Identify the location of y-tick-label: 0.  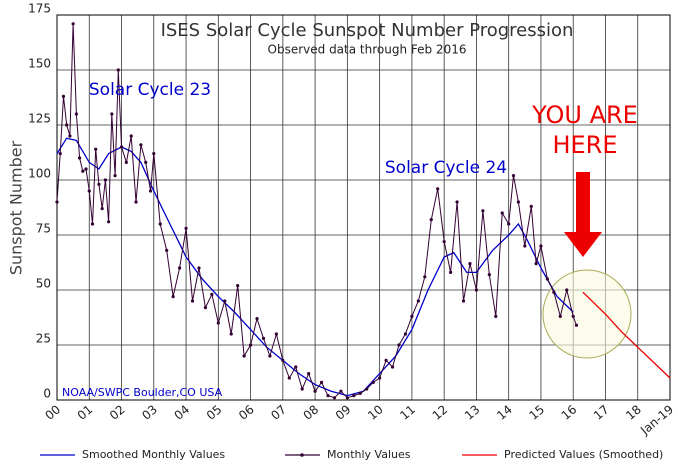
(47, 394).